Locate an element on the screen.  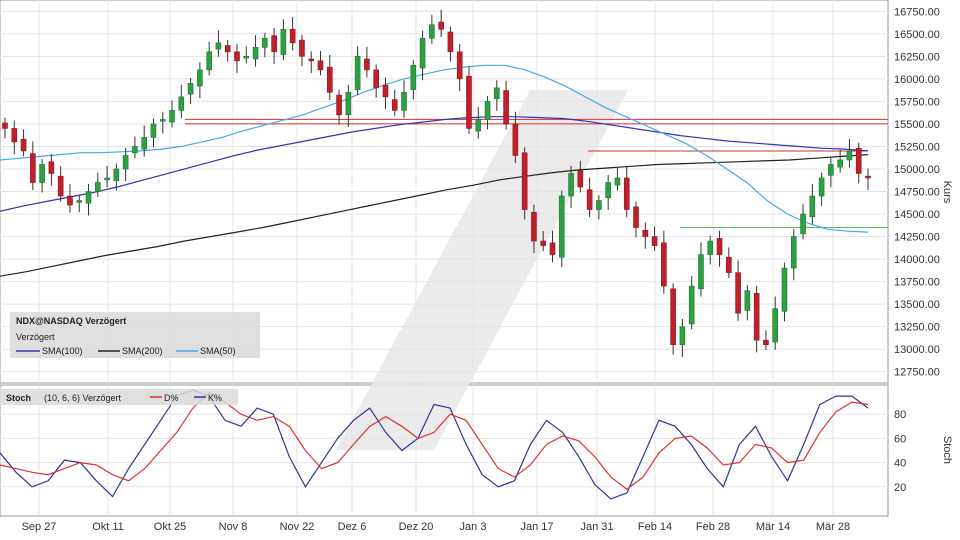
price-tick-label: 12750.00 is located at coordinates (917, 373).